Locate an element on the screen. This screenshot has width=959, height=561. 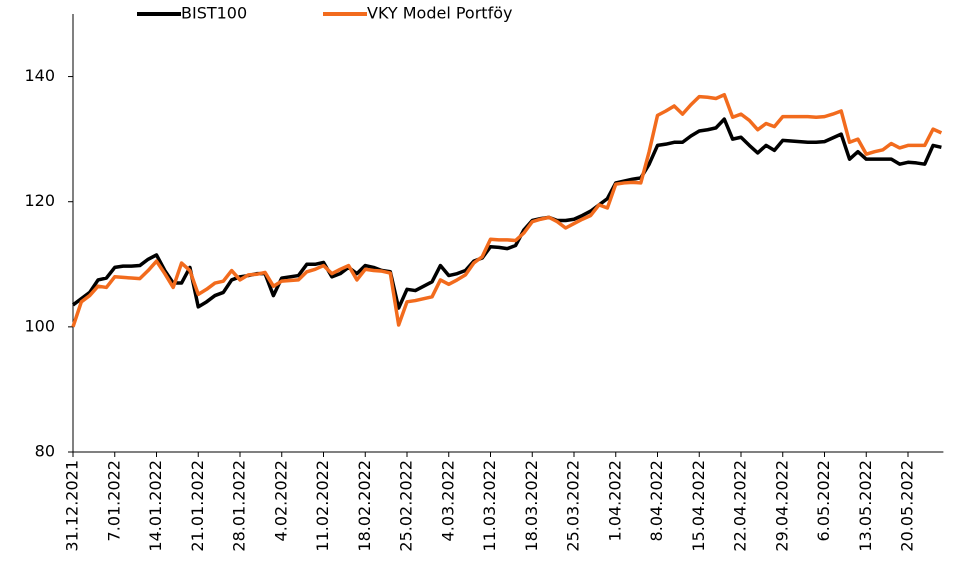
x-tick-label: 11.02.2022 is located at coordinates (322, 506).